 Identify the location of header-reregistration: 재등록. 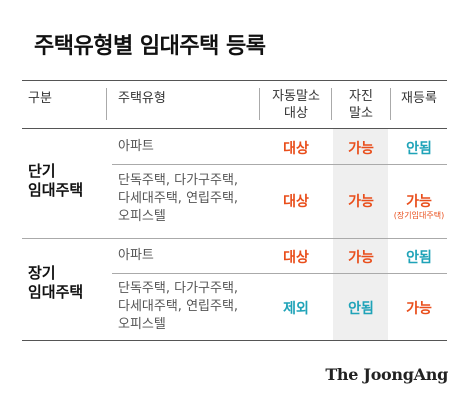
(419, 98).